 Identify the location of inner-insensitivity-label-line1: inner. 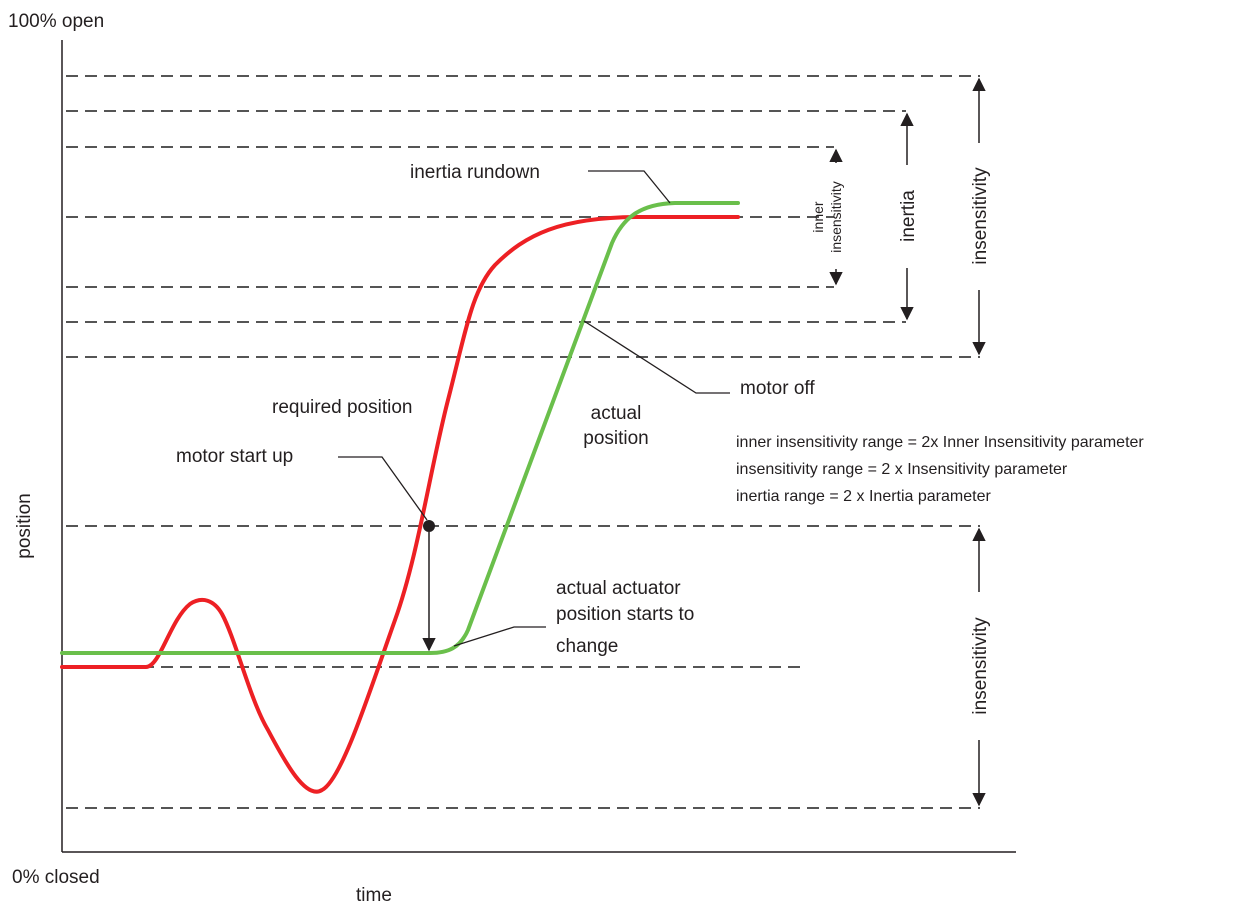
(818, 216).